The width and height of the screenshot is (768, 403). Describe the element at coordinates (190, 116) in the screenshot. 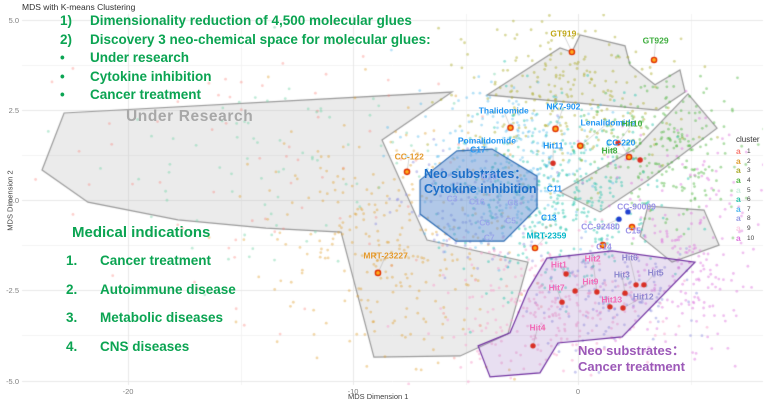

I see `under-research-label: Under Research` at that location.